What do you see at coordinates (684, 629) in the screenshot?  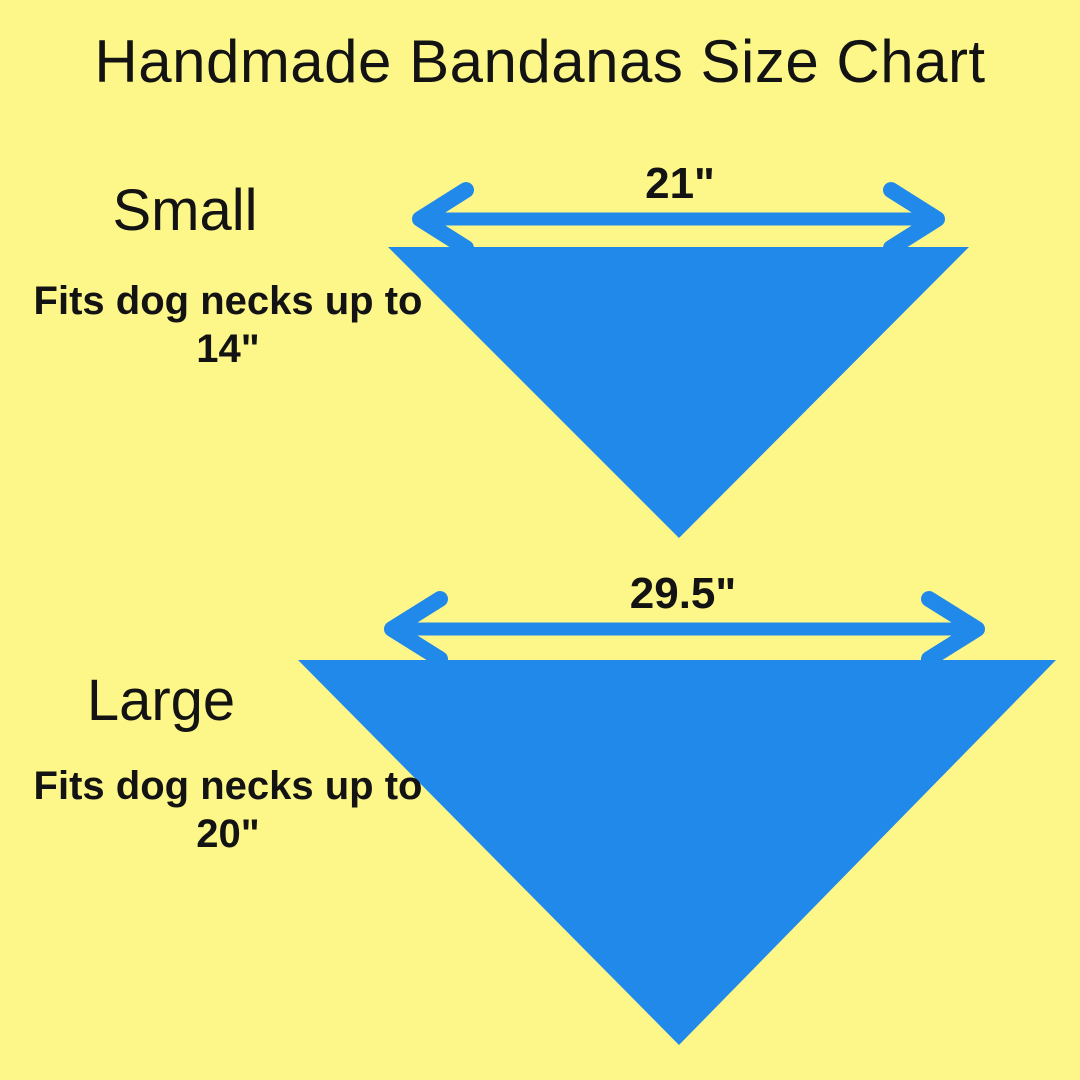 I see `large-width-arrow` at bounding box center [684, 629].